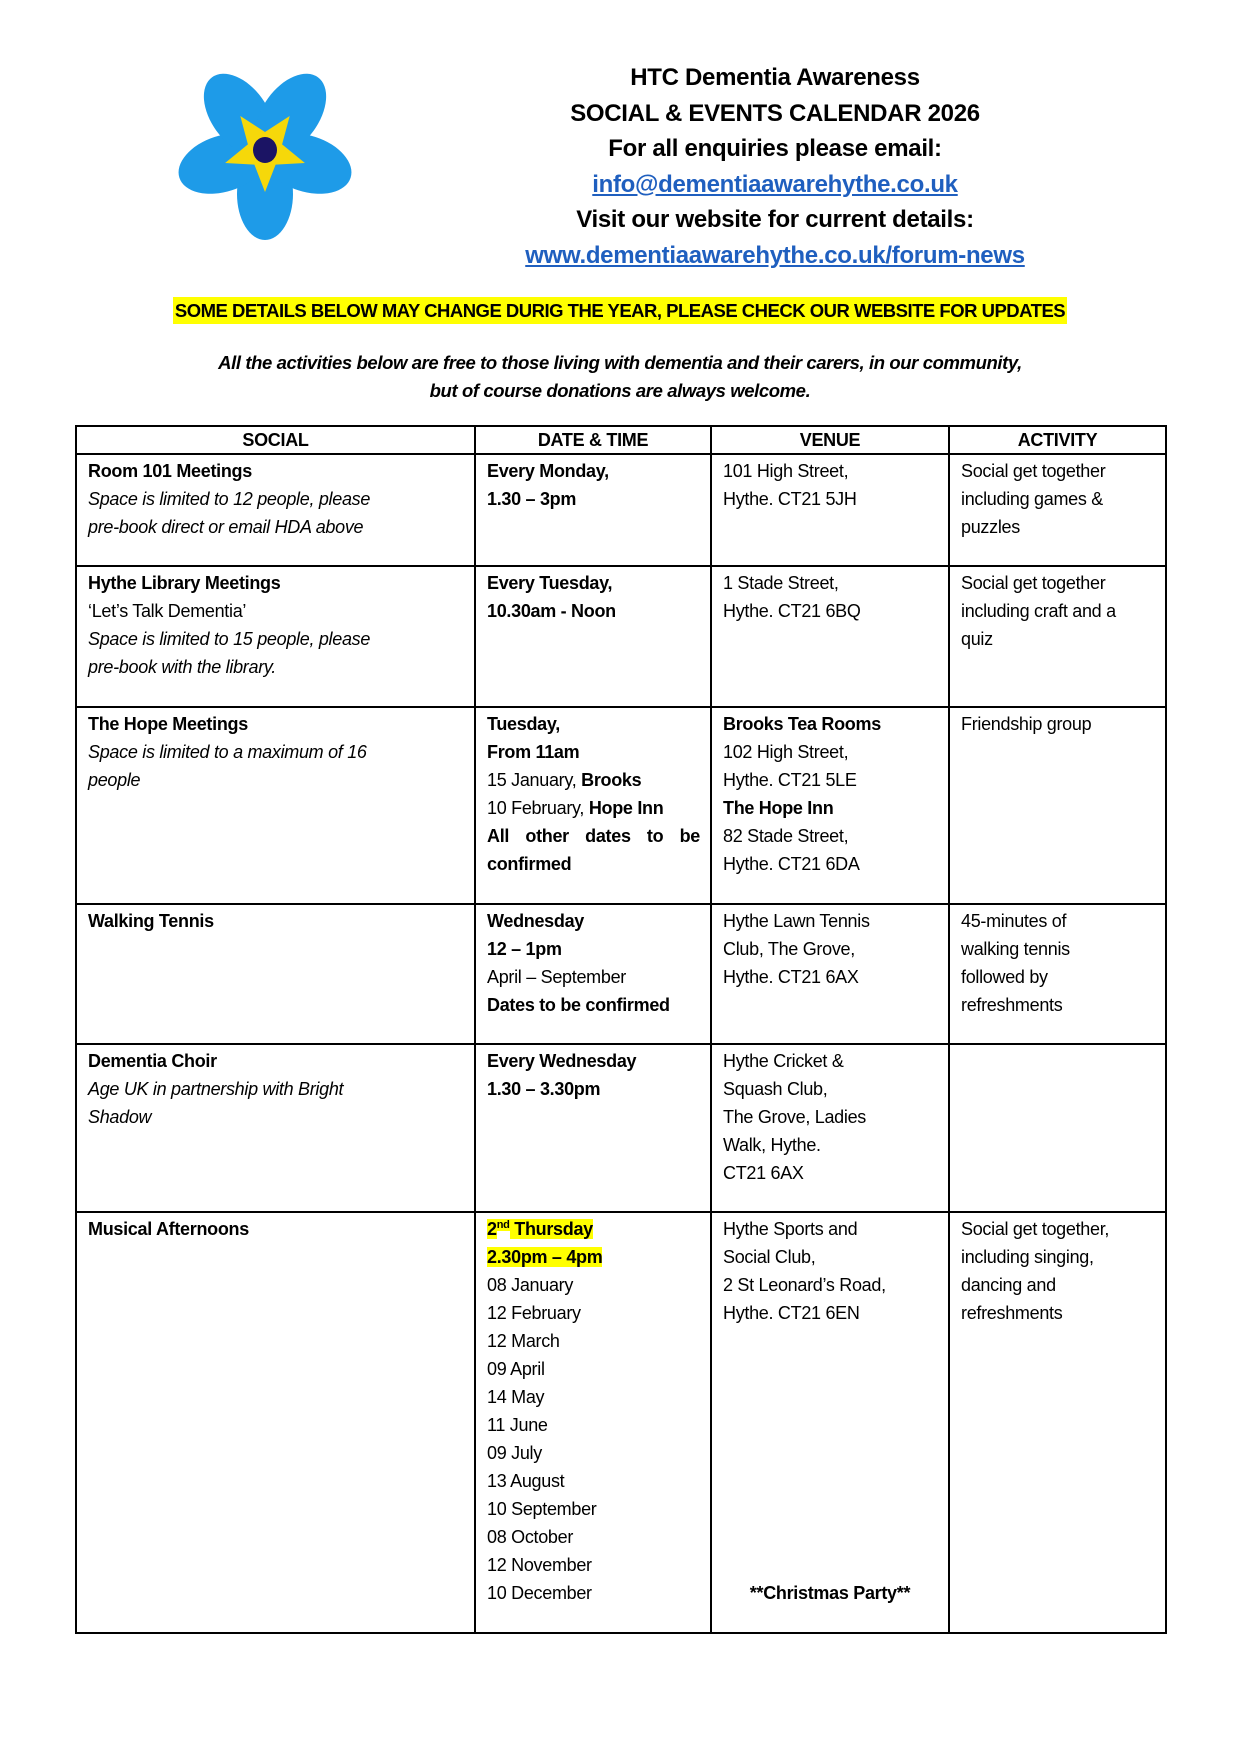  Describe the element at coordinates (1015, 949) in the screenshot. I see `cell-text: walking tennis` at that location.